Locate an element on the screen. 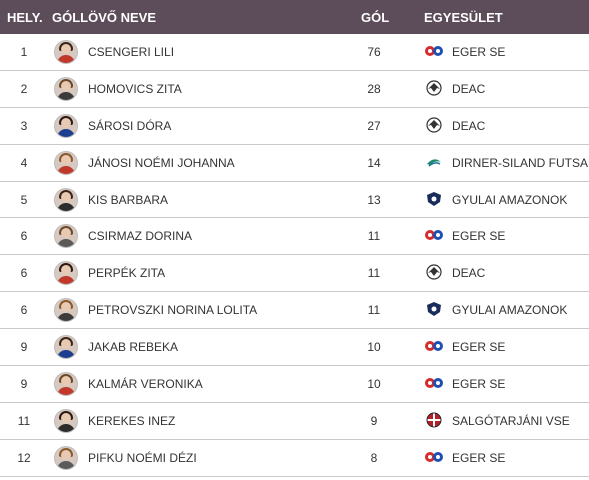  player-name: CSIRMAZ DORINA is located at coordinates (140, 236).